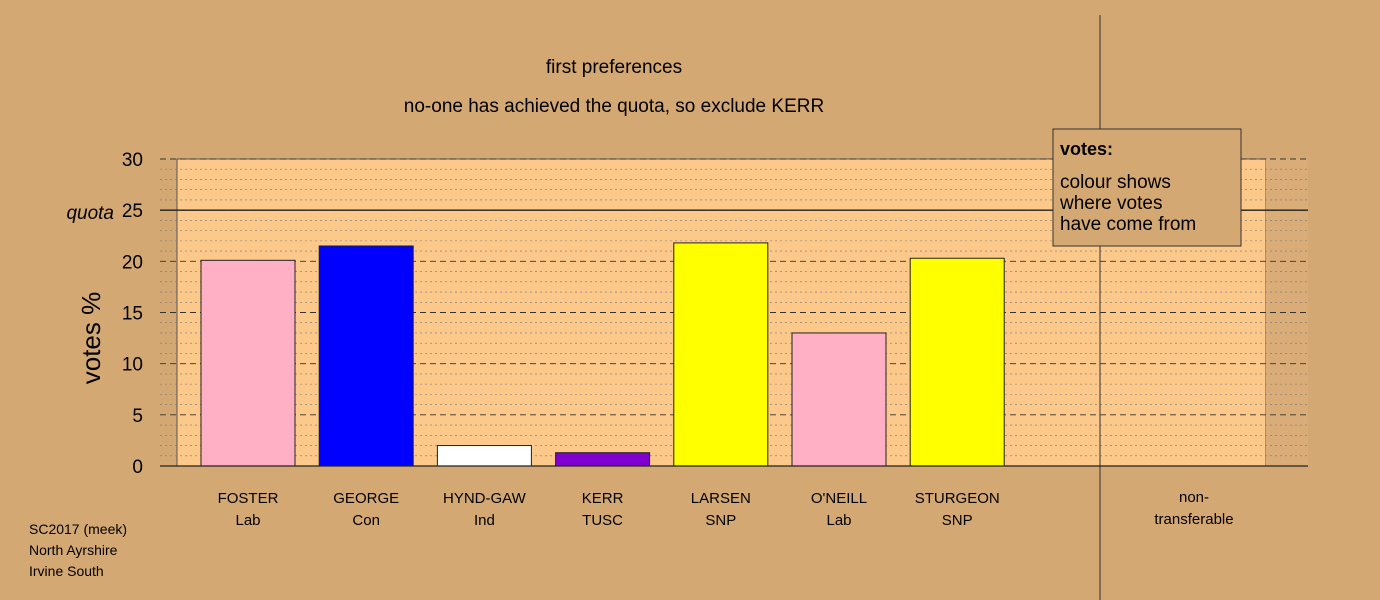 This screenshot has width=1380, height=600. Describe the element at coordinates (603, 498) in the screenshot. I see `candidate-name: KERR` at that location.